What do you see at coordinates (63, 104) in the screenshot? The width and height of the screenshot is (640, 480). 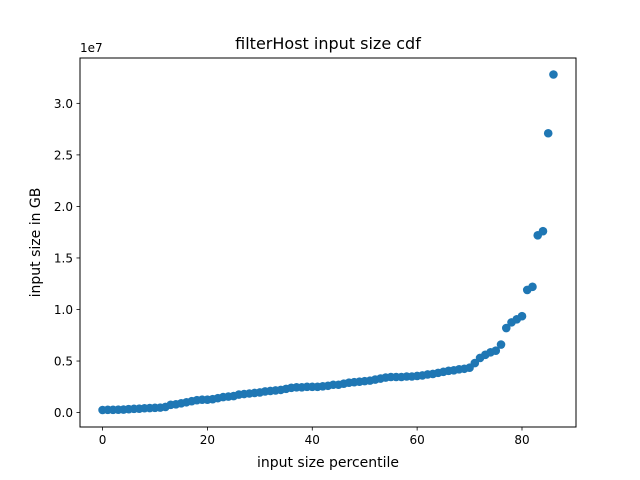 I see `y-tick-label: 3.0` at bounding box center [63, 104].